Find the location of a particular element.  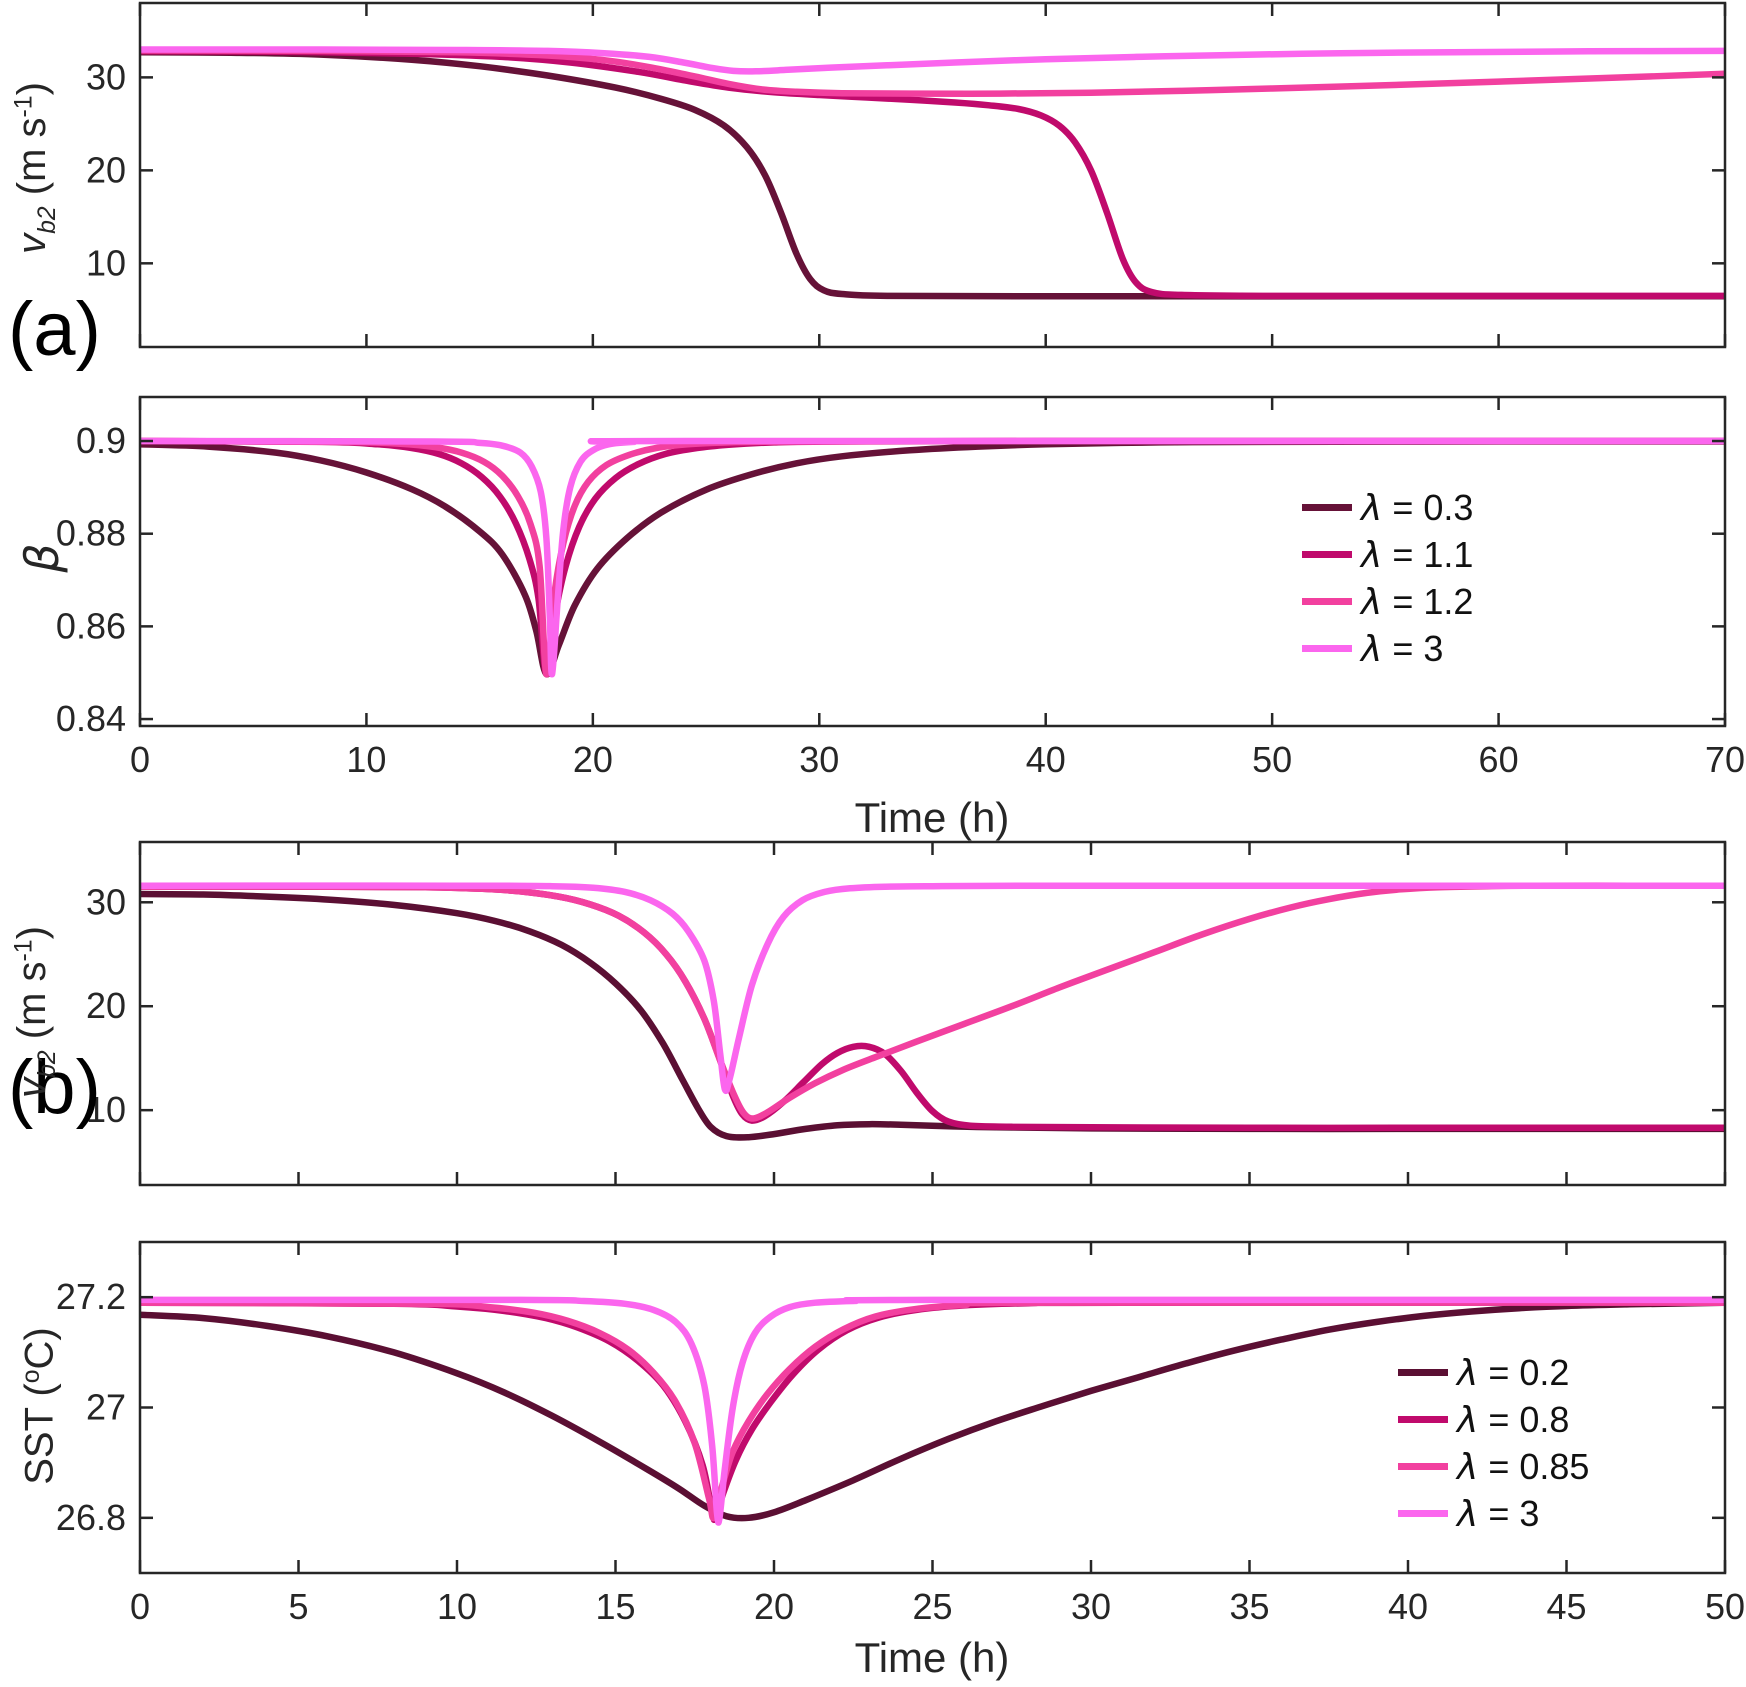

legend-panel-a: λ = 0.3 λ = 1.1 λ = 1.2 λ = 3 is located at coordinates (1387, 578).